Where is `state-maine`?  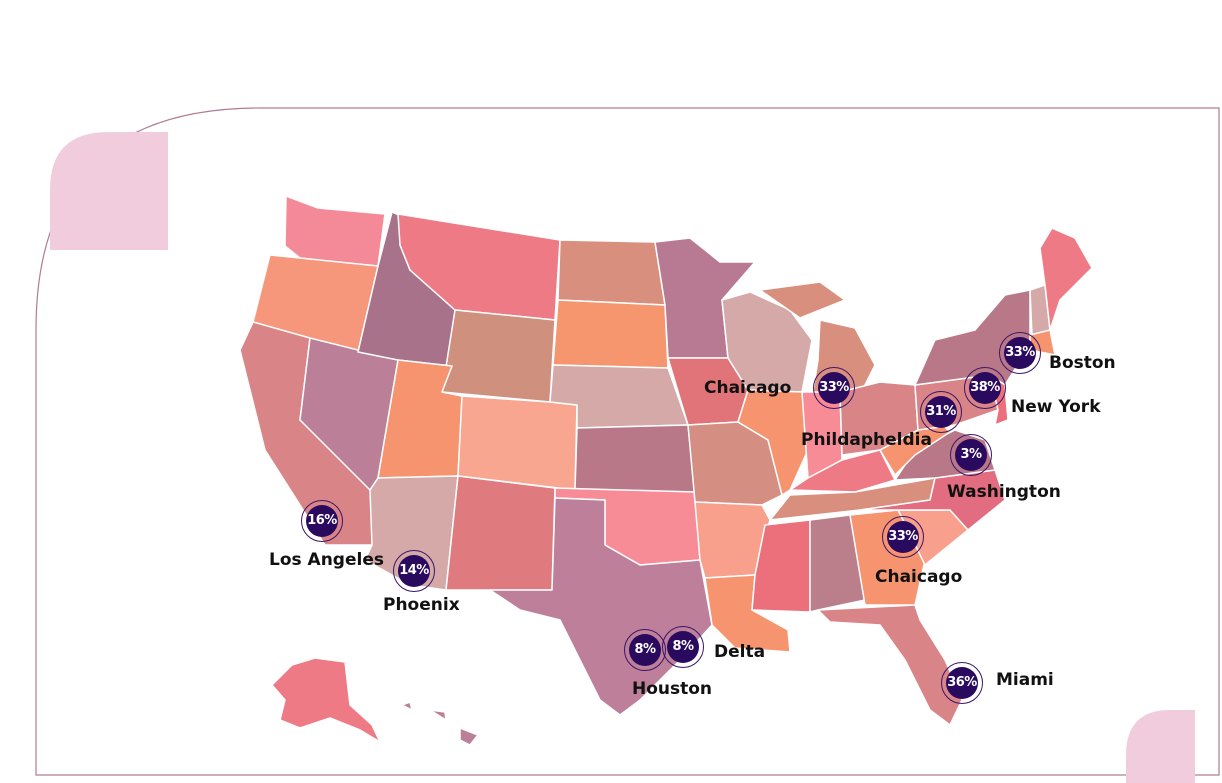
state-maine is located at coordinates (1066, 279).